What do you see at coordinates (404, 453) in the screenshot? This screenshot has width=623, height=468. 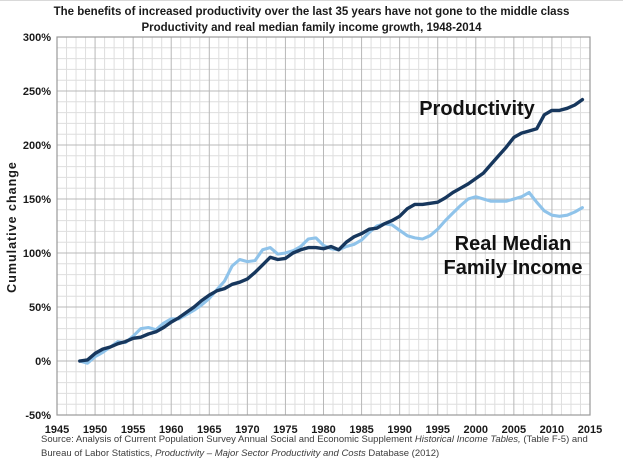 I see `source-text: Database (2012)` at bounding box center [404, 453].